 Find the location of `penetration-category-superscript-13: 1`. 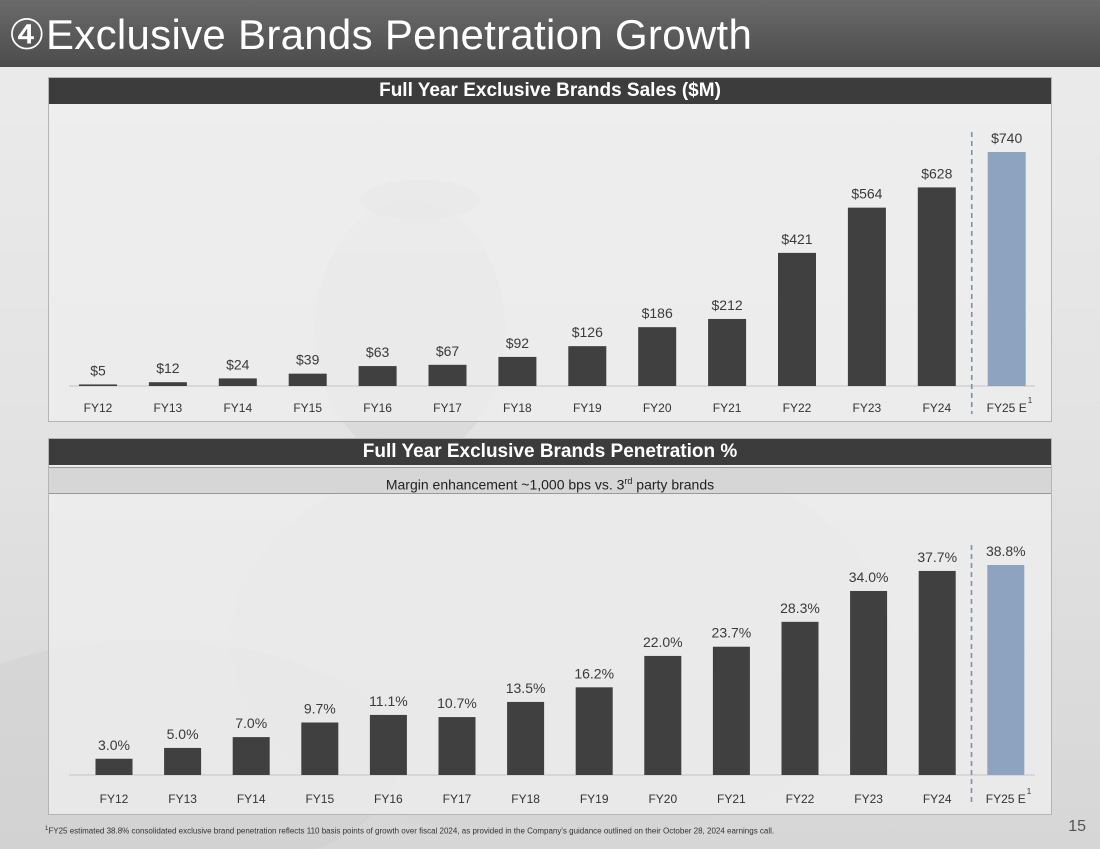

penetration-category-superscript-13: 1 is located at coordinates (1029, 791).